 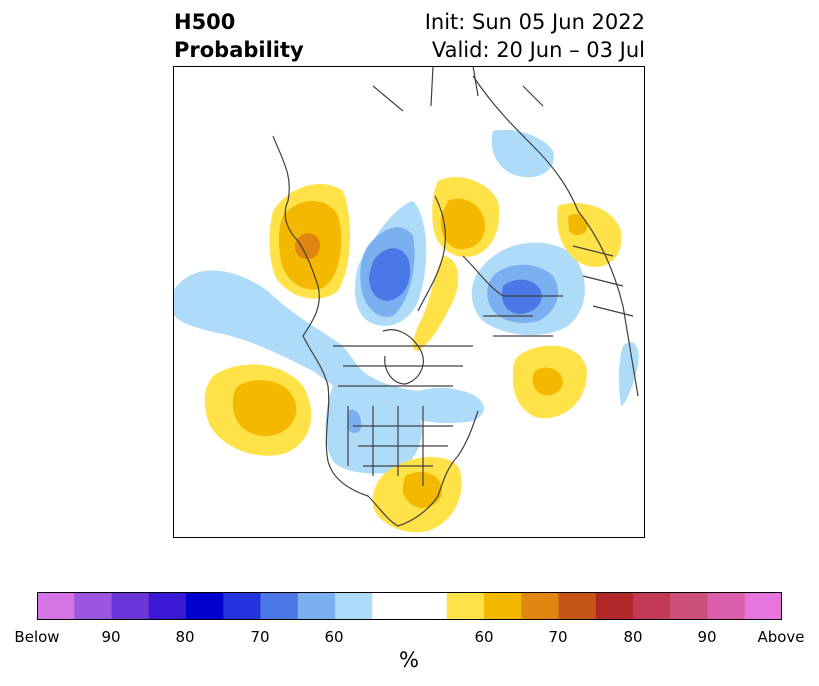 I want to click on map-title-left: H500 Probability, so click(x=239, y=36).